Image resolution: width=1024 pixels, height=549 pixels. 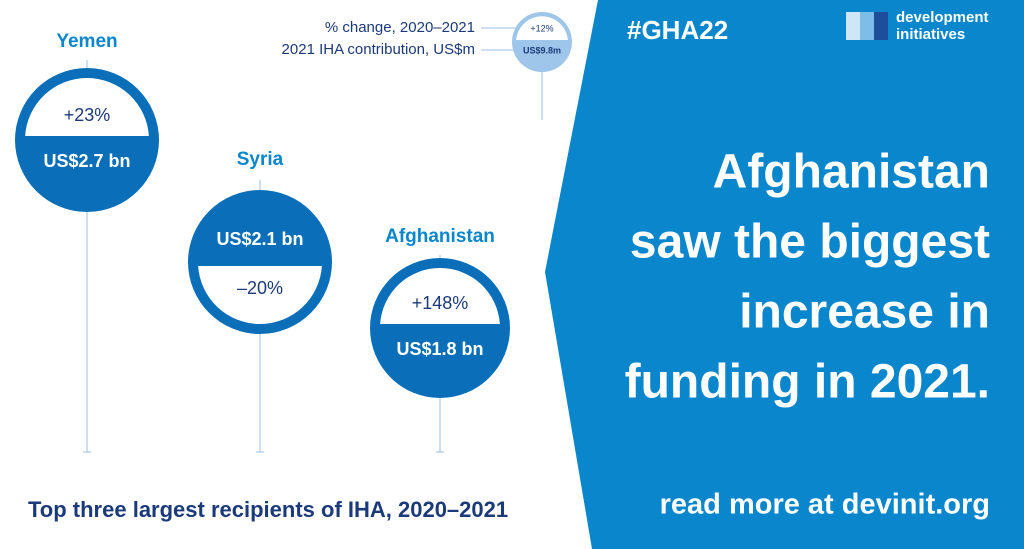 I want to click on link: read more at devinit.org, so click(x=825, y=505).